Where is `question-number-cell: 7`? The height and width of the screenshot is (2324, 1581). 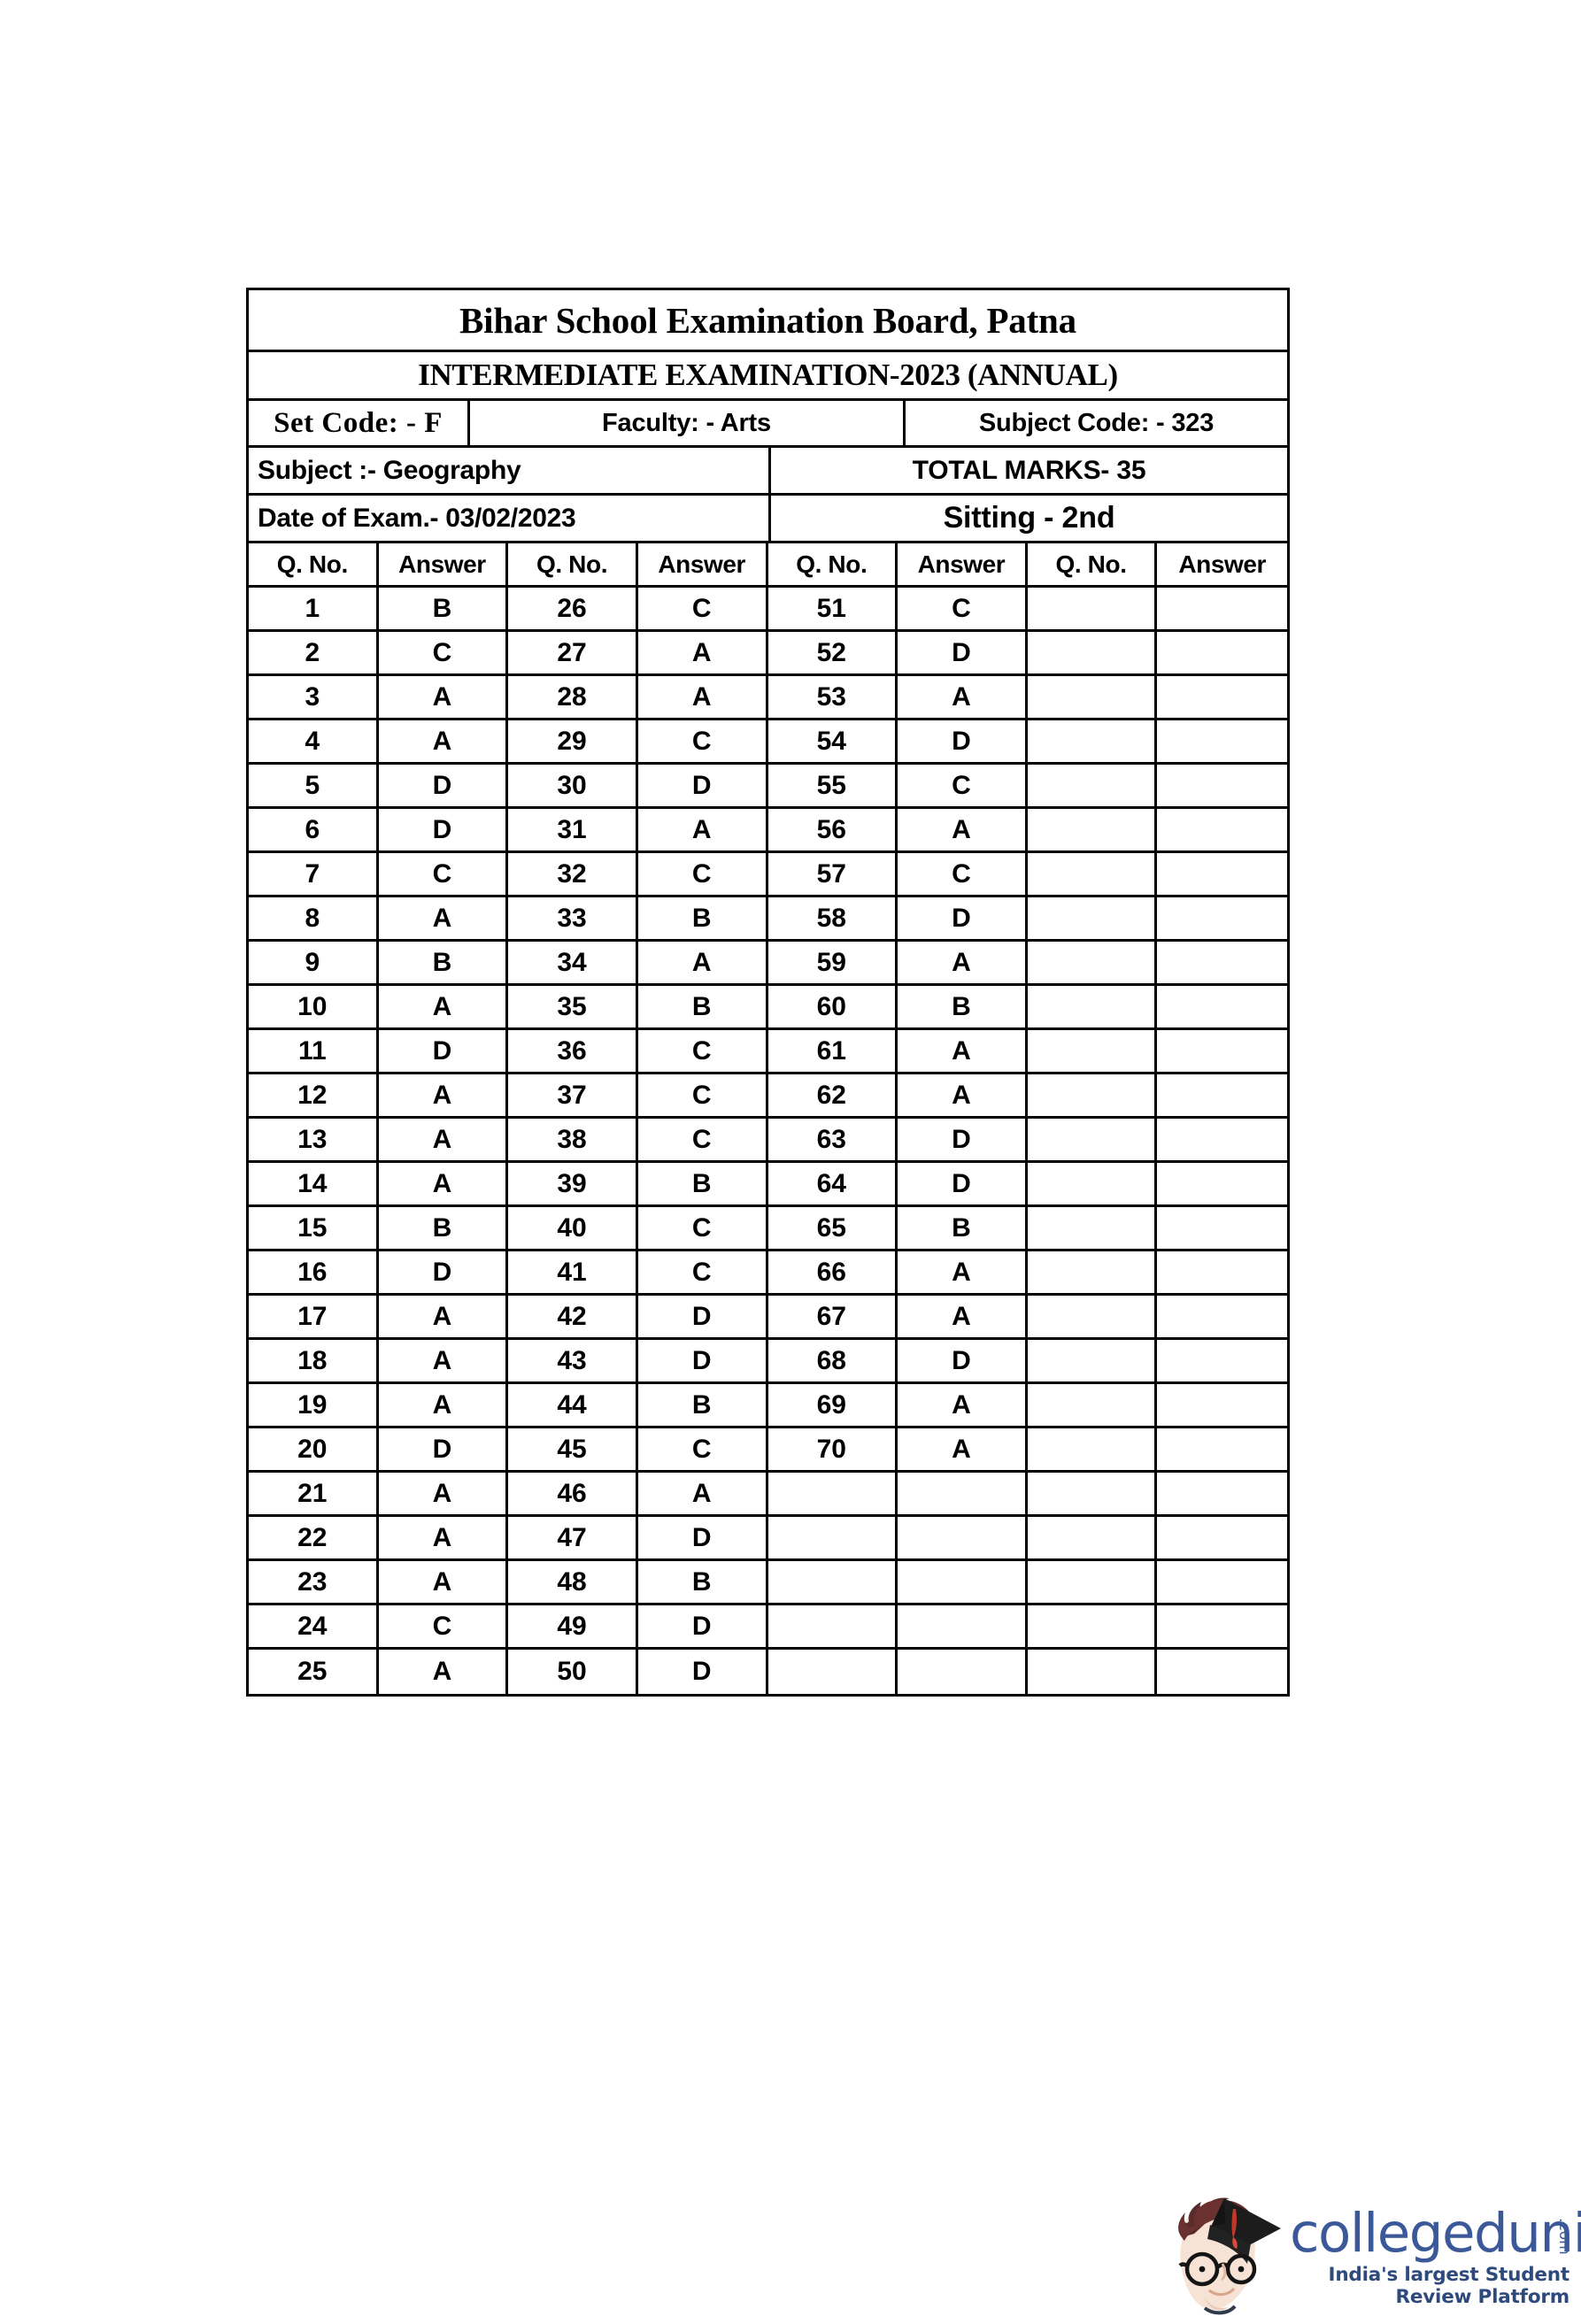
question-number-cell: 7 is located at coordinates (314, 874).